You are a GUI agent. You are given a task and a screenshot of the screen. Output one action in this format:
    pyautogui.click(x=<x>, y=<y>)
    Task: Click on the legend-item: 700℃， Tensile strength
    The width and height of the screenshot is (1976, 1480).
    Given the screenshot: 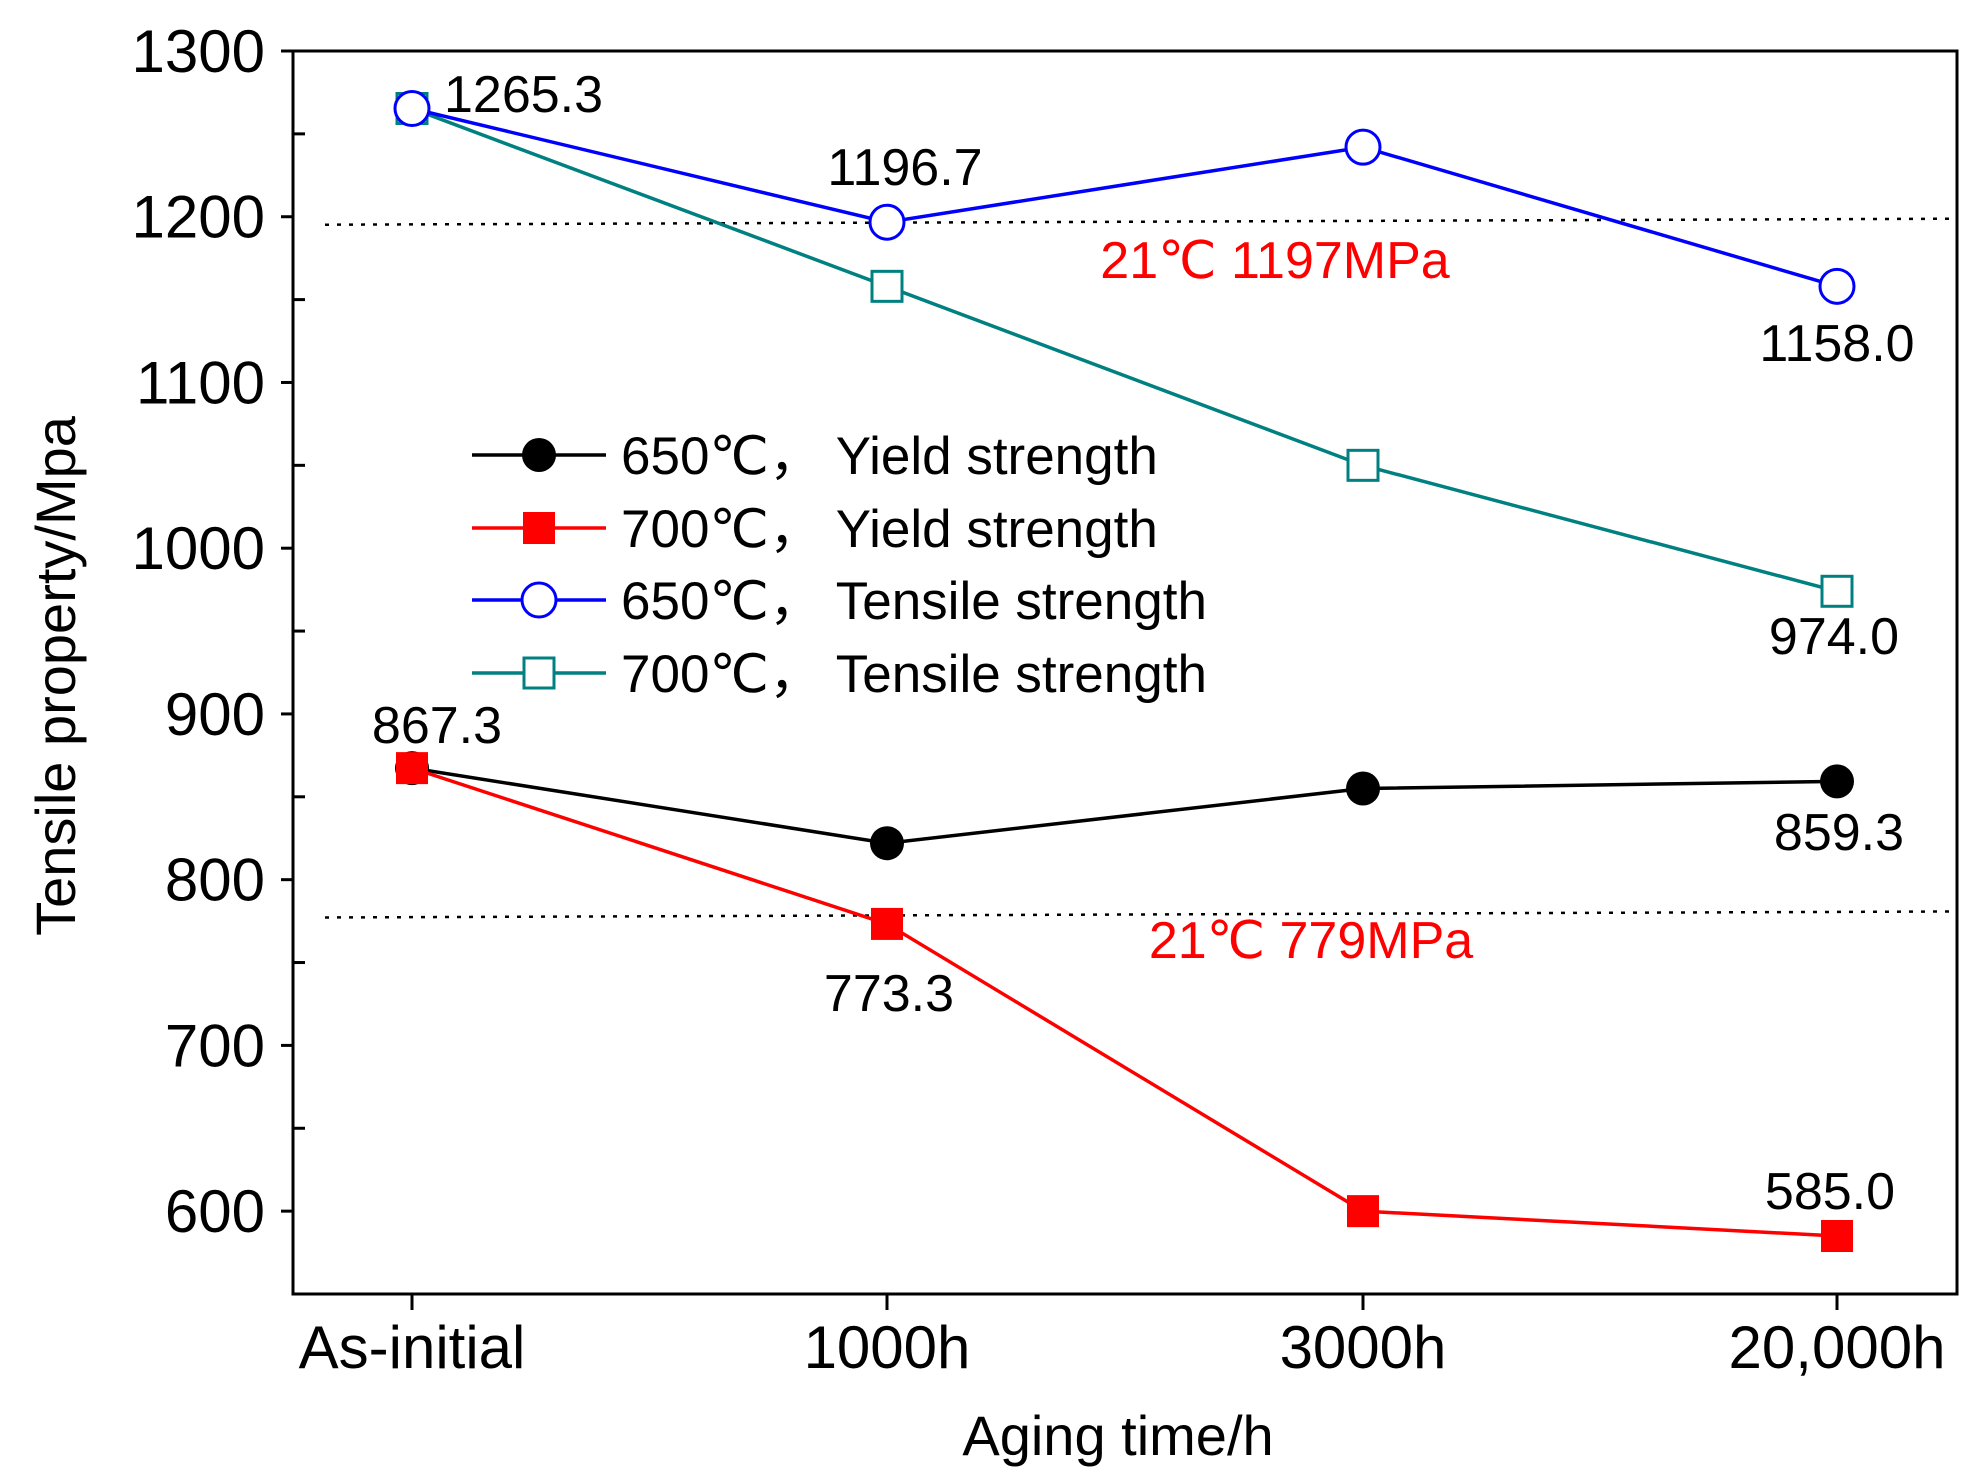 What is the action you would take?
    pyautogui.click(x=839, y=674)
    